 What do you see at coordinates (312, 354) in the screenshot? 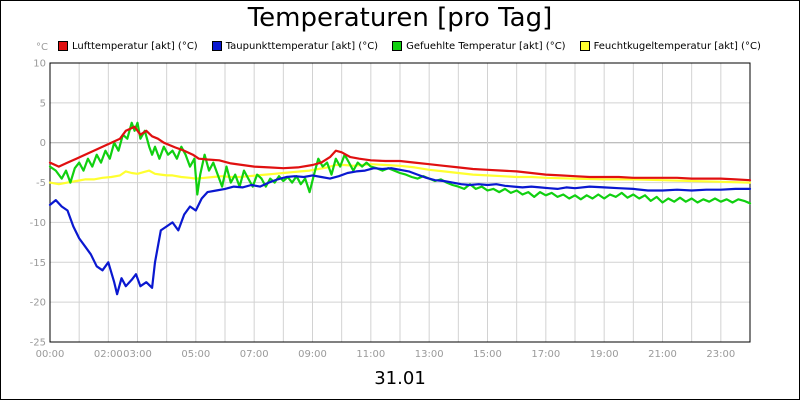
I see `x-tick-label: 09:00` at bounding box center [312, 354].